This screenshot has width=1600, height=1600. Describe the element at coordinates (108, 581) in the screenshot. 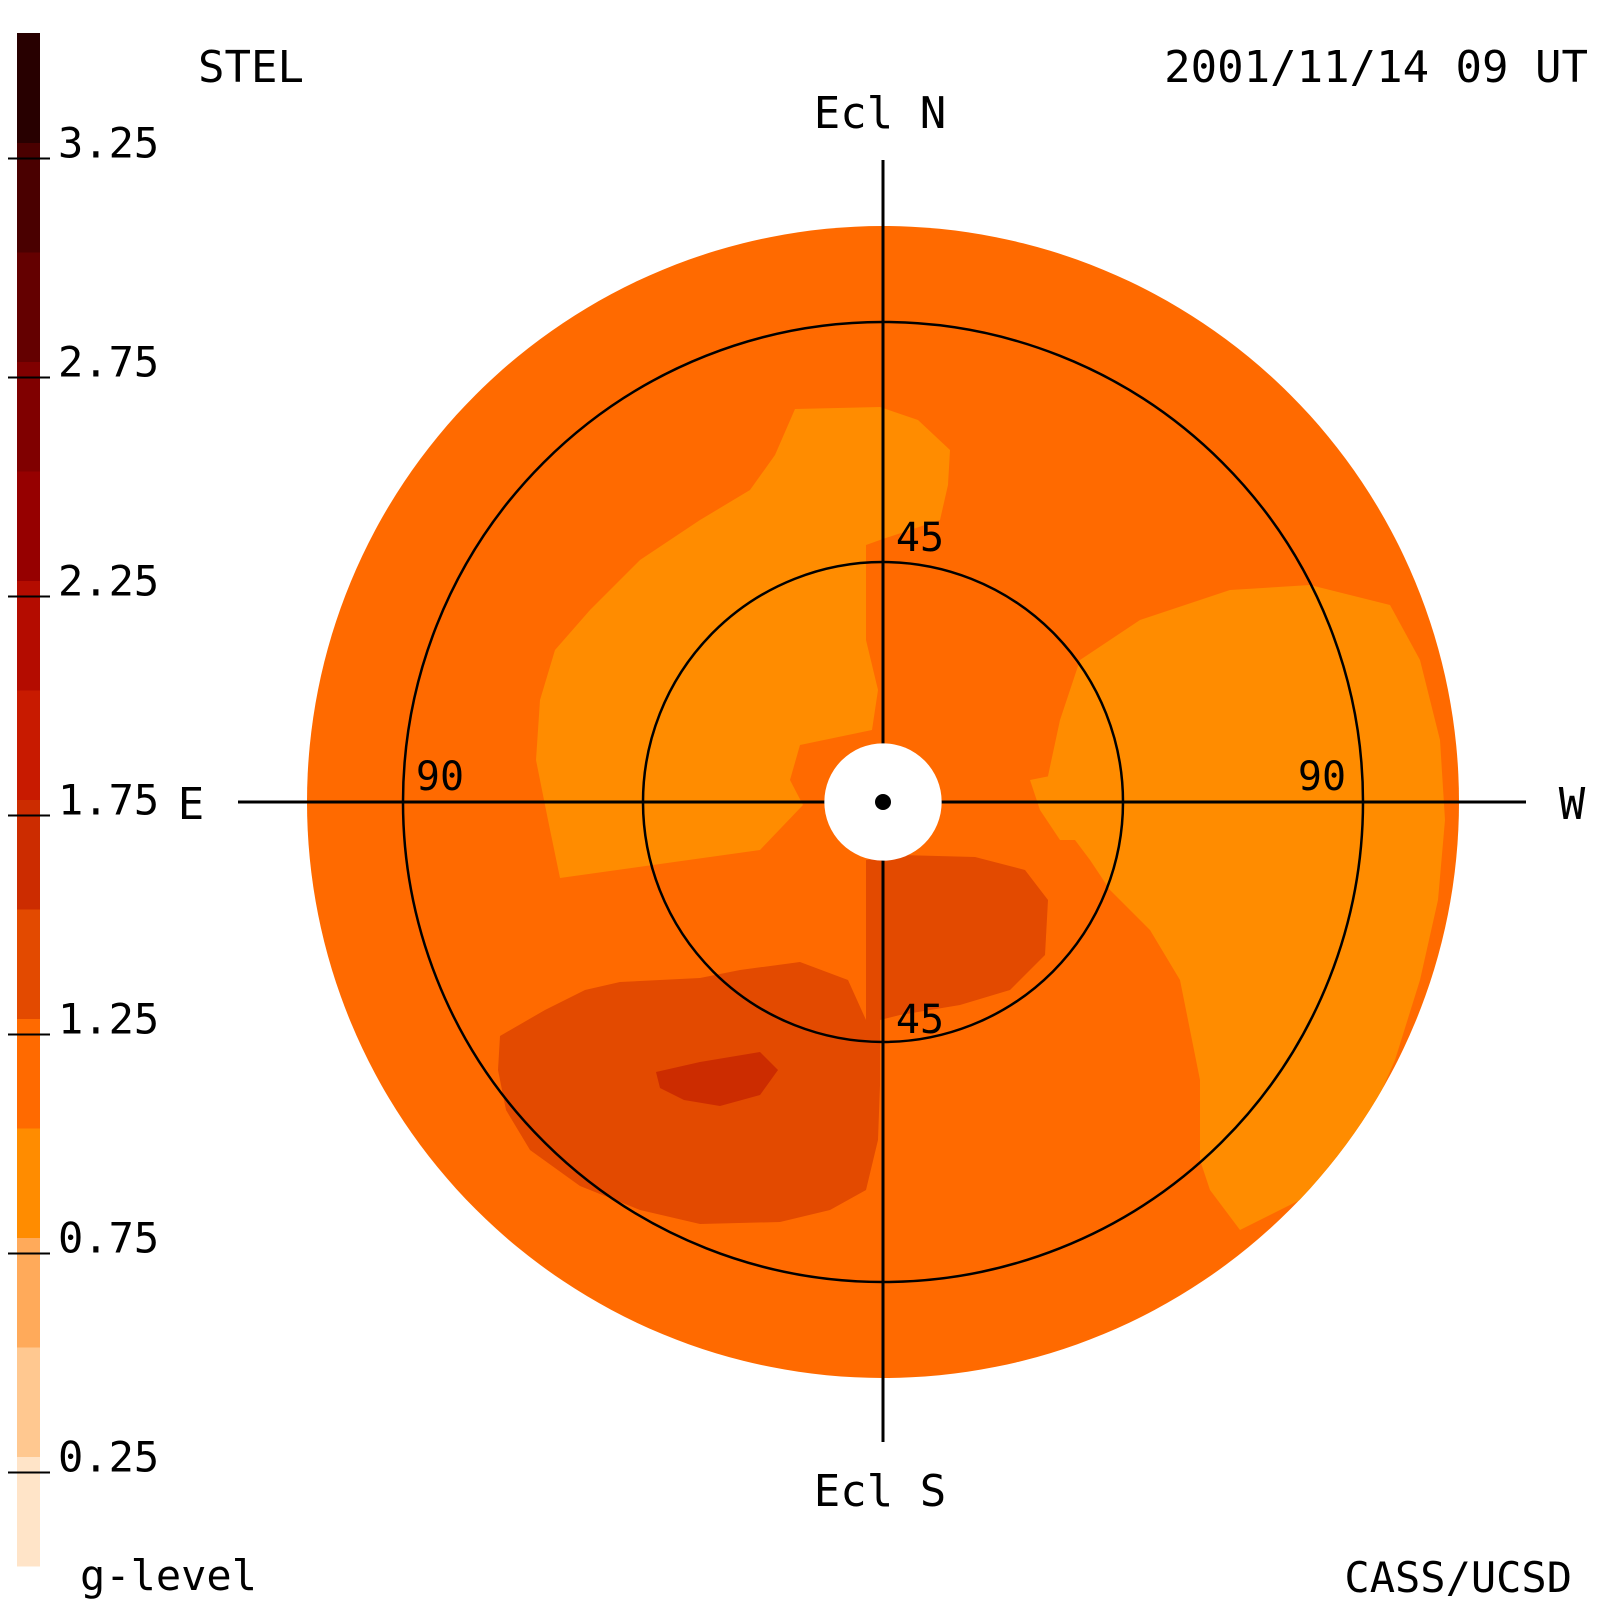

I see `colorbar-tick-label: 2.25` at that location.